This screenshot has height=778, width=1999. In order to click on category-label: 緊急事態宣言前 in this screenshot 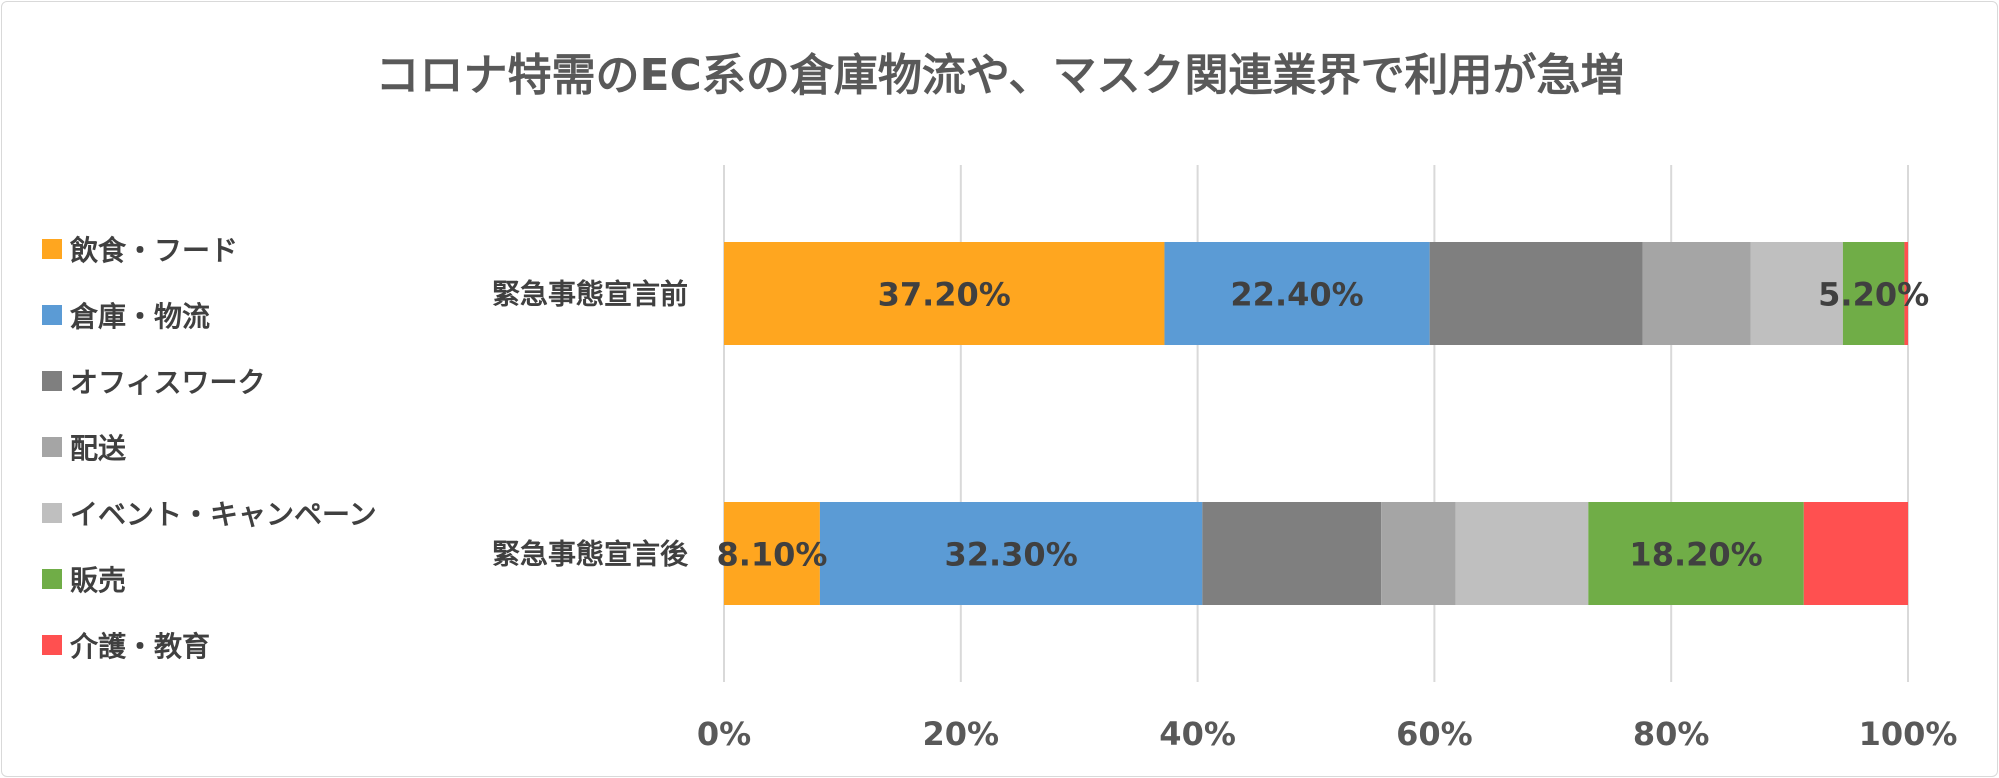, I will do `click(590, 294)`.